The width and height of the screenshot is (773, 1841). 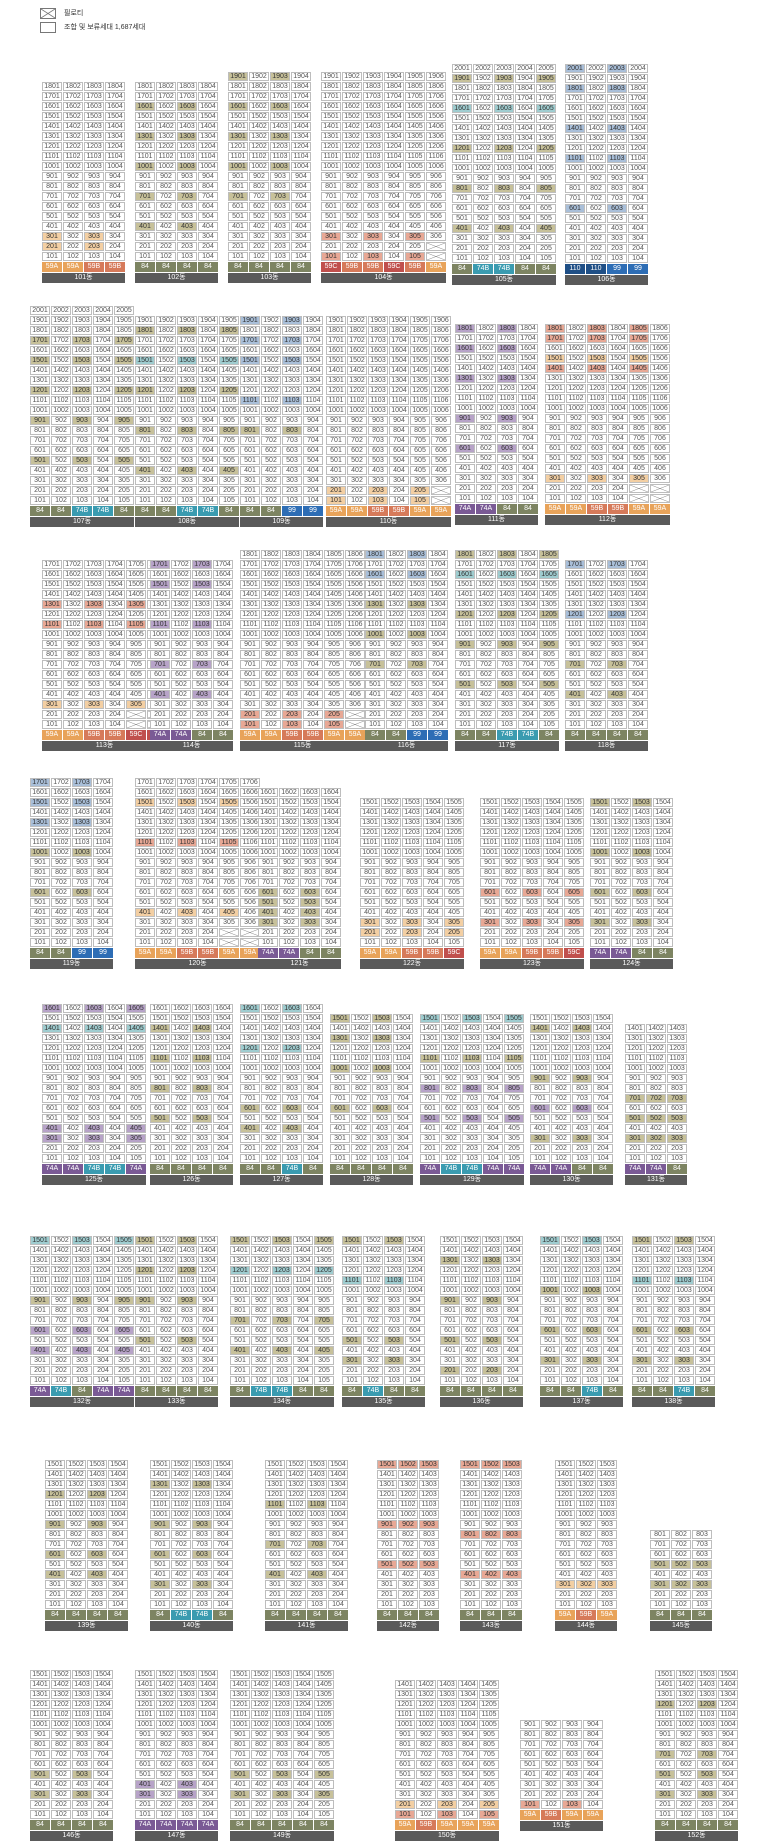 What do you see at coordinates (250, 450) in the screenshot?
I see `unit-cell: 601` at bounding box center [250, 450].